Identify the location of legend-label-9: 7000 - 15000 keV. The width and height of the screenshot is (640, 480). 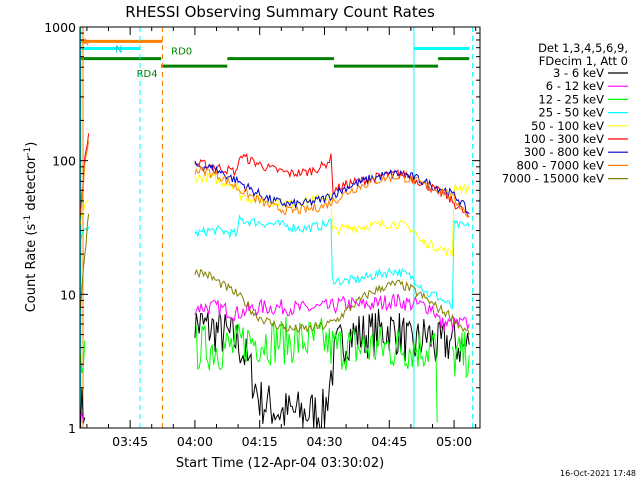
(553, 179).